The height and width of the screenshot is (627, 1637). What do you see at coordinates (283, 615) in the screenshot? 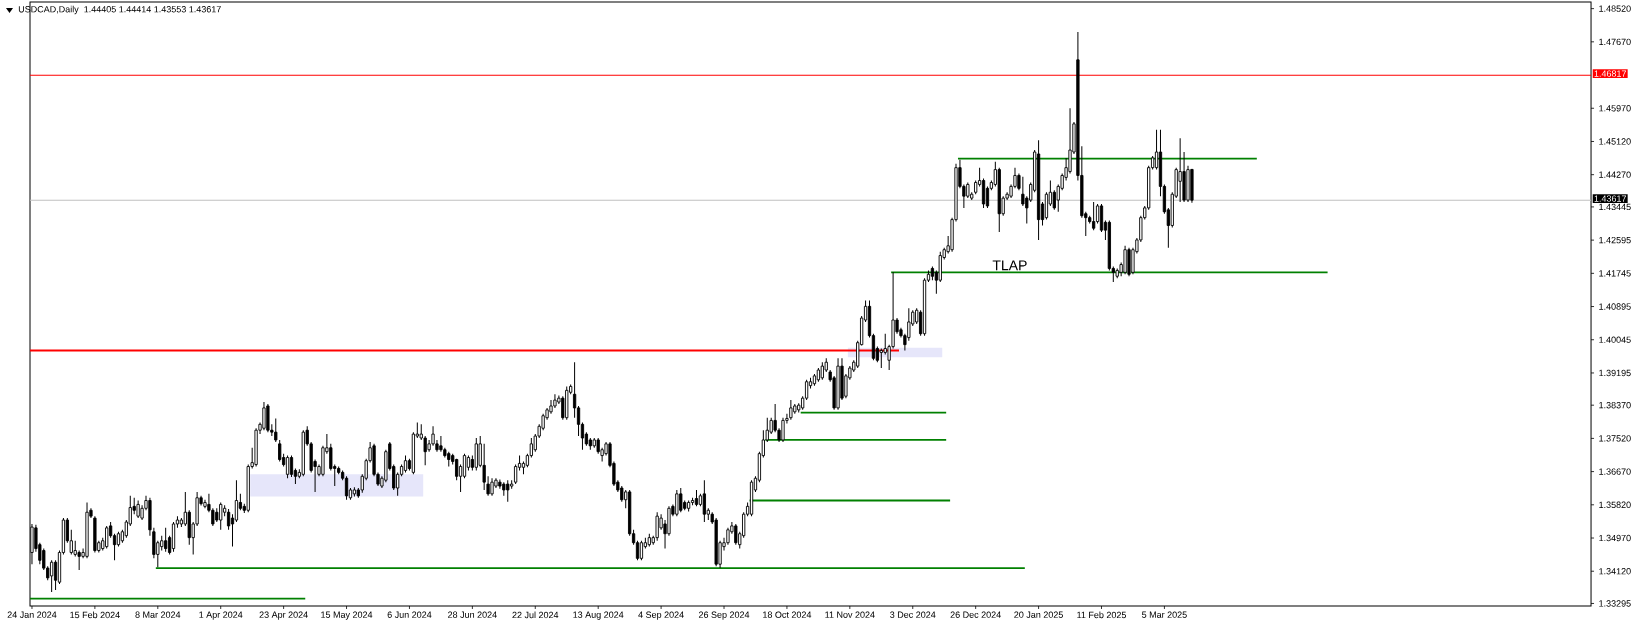
I see `x-tick-label: 23 Apr 2024` at bounding box center [283, 615].